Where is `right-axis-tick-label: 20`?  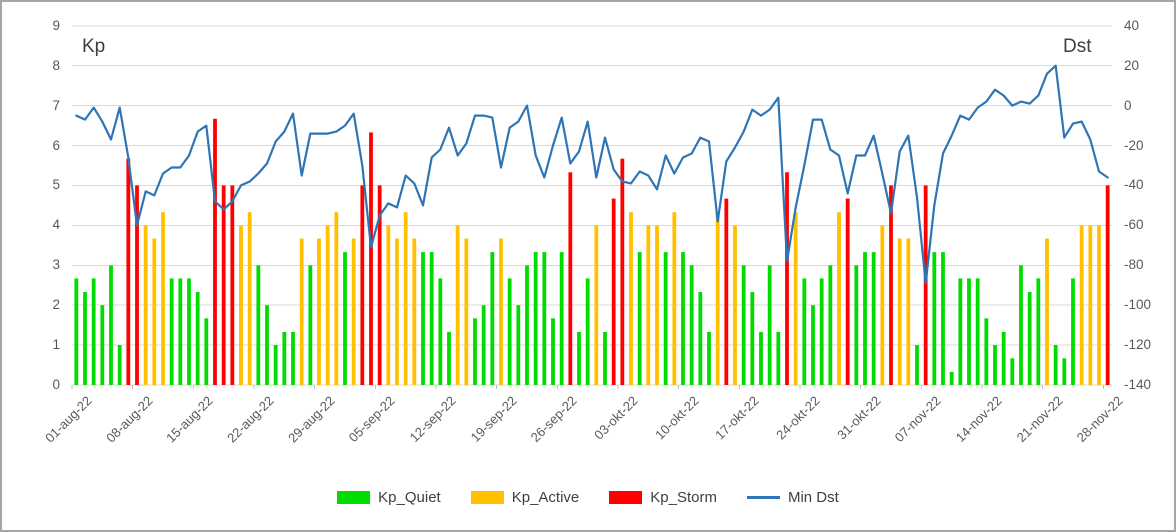 right-axis-tick-label: 20 is located at coordinates (1132, 65).